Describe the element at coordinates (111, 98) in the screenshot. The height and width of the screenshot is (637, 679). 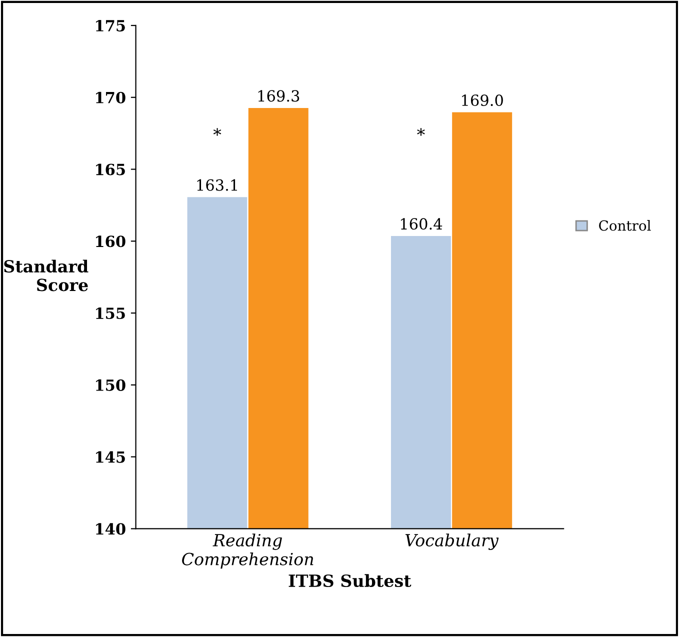
I see `y-tick-label: 170` at that location.